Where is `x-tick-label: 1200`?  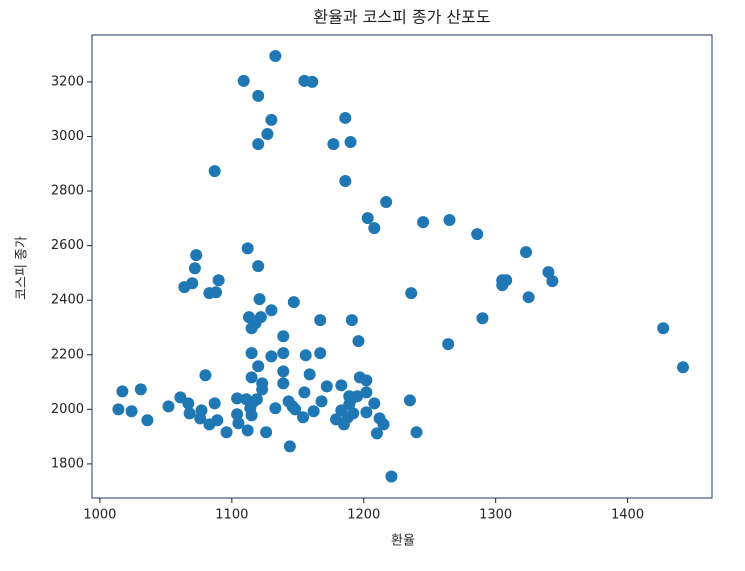
x-tick-label: 1200 is located at coordinates (363, 515).